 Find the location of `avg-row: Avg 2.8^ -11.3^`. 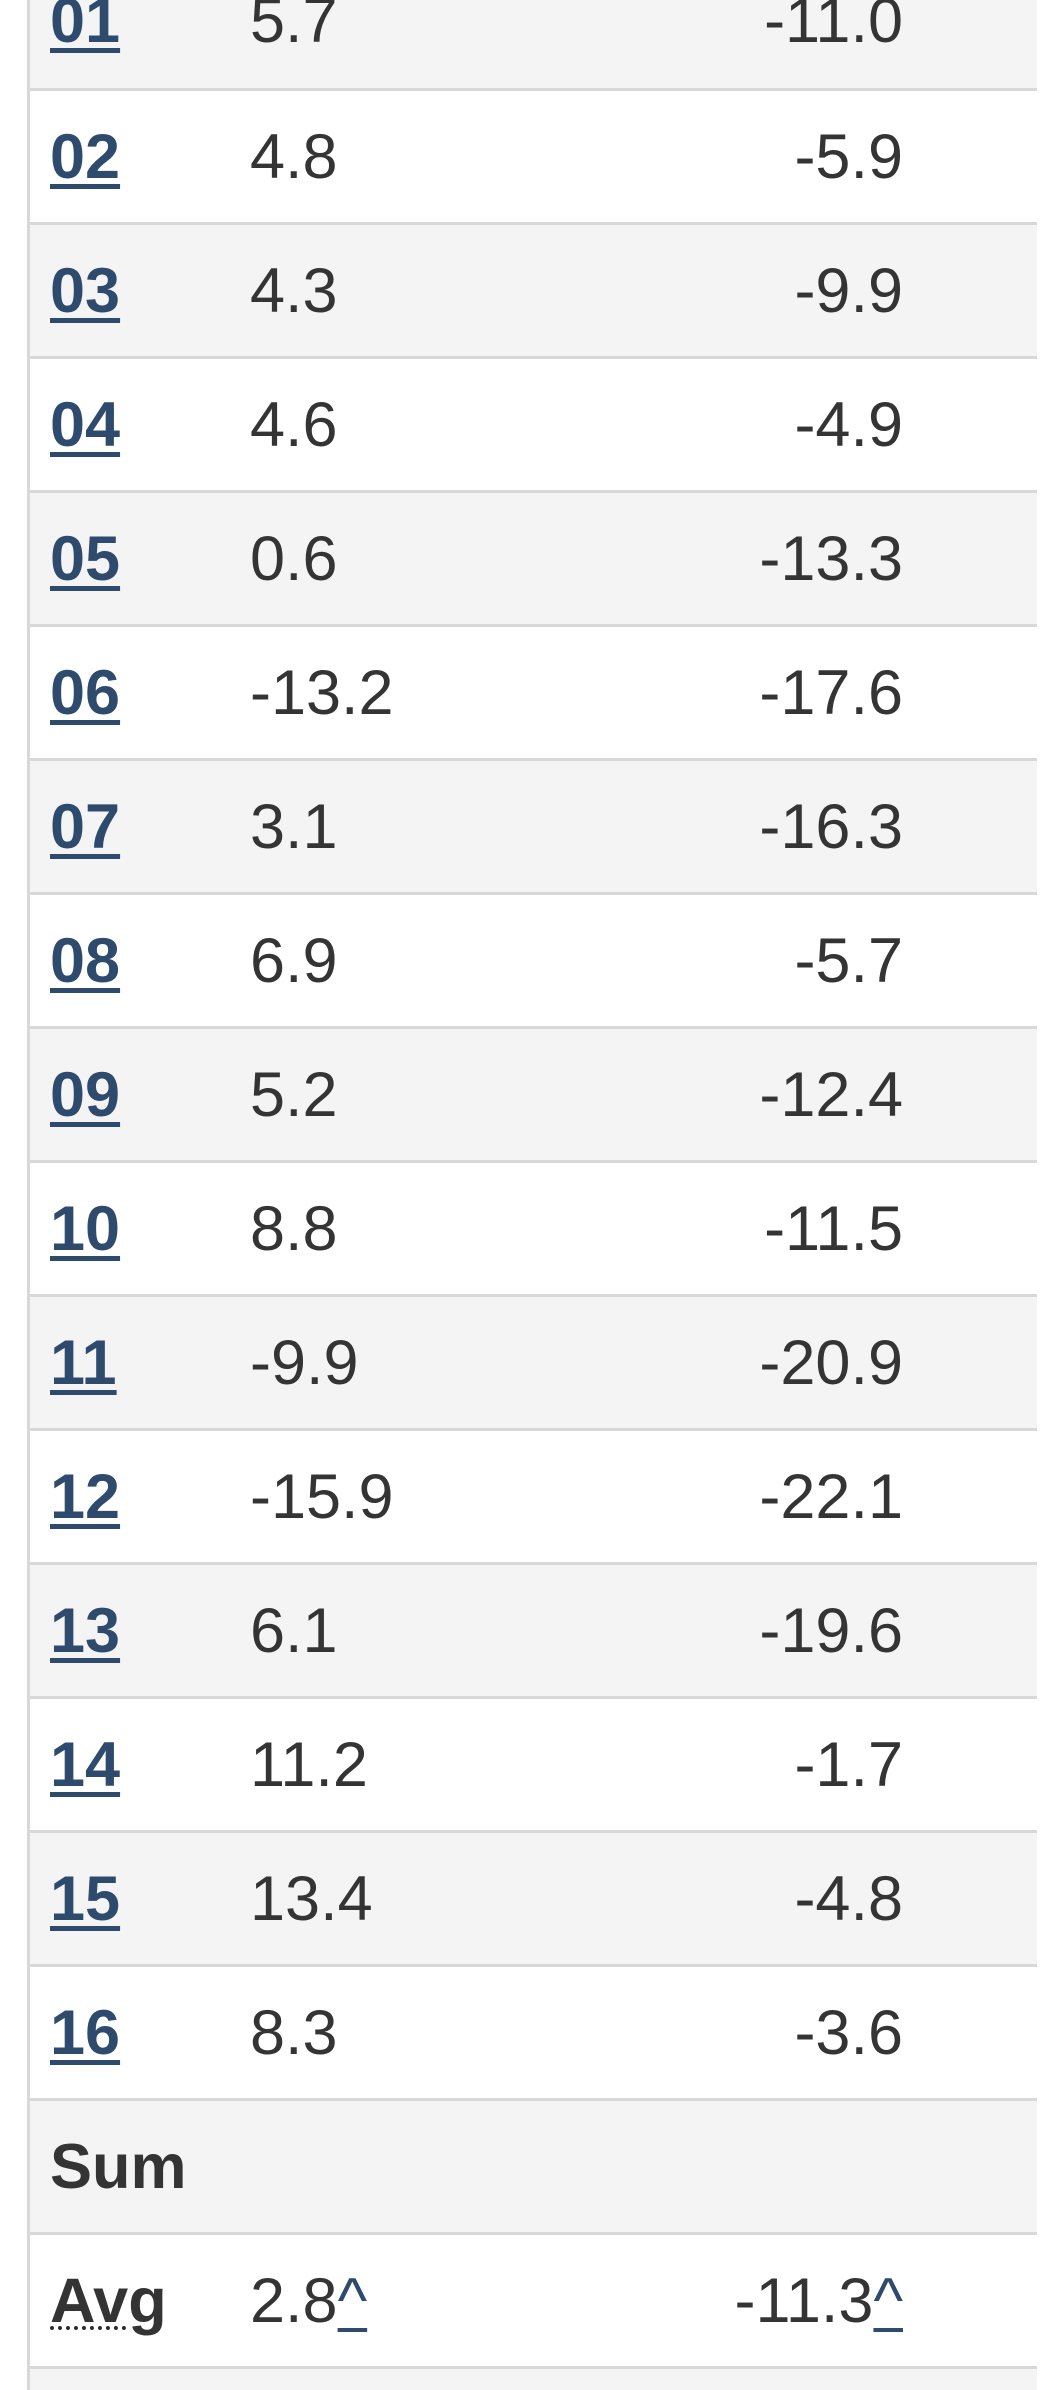

avg-row: Avg 2.8^ -11.3^ is located at coordinates (533, 2299).